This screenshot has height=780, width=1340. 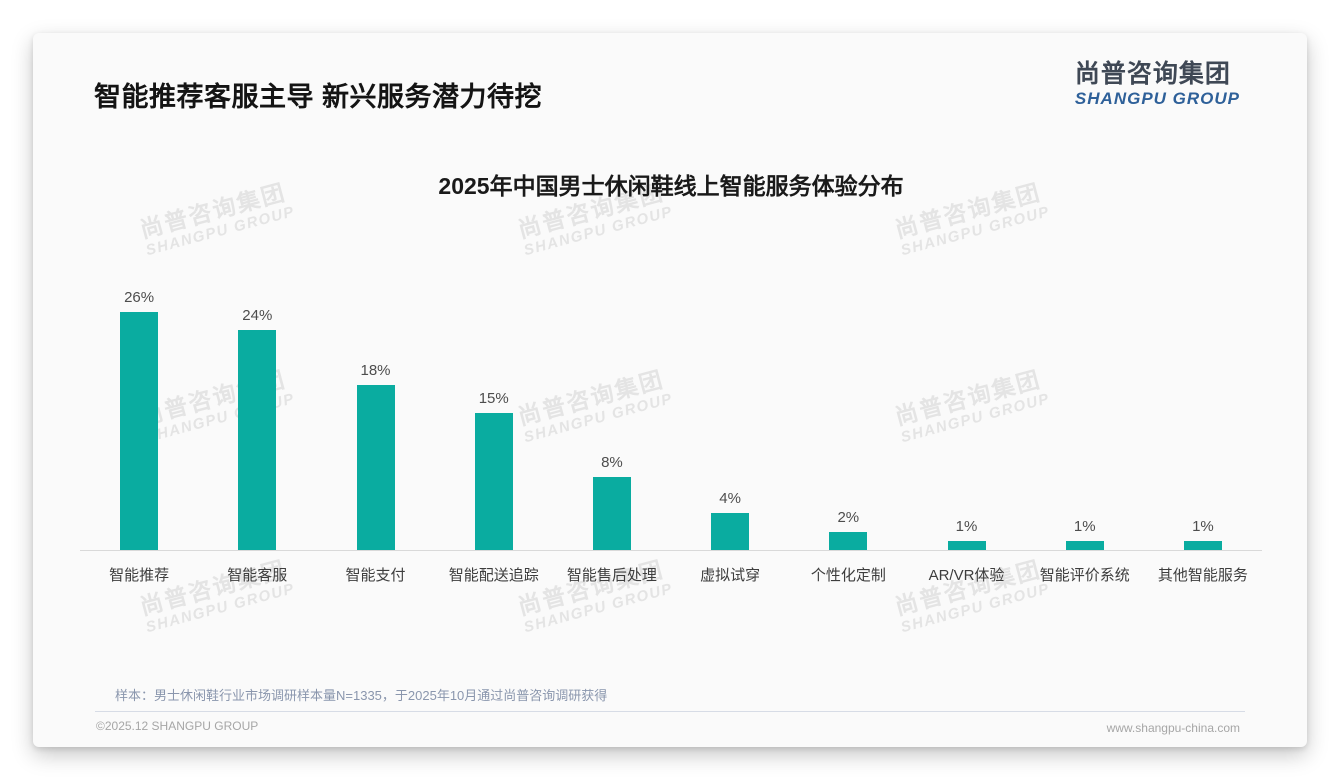 I want to click on category-label: 智能支付, so click(x=375, y=575).